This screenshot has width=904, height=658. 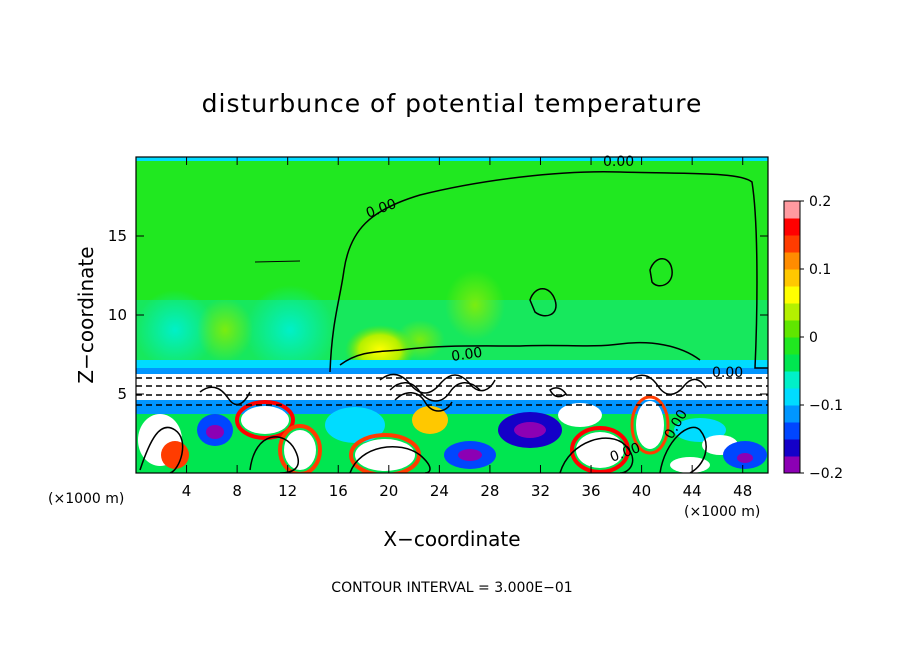 I want to click on x-tick-label: 8, so click(x=237, y=491).